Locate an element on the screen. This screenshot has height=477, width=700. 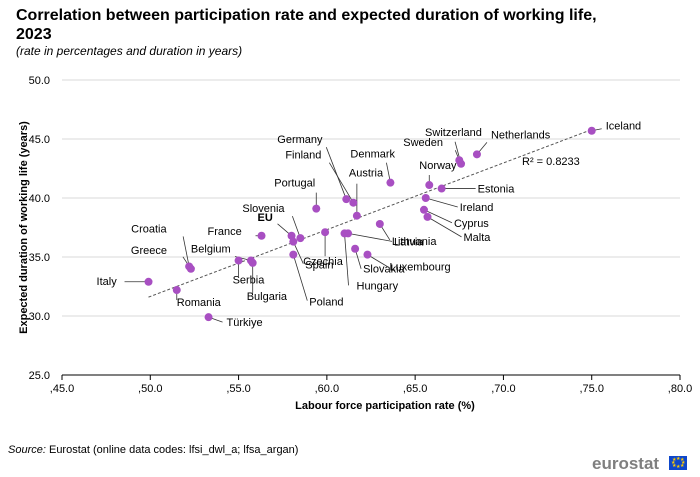
point-label: Germany is located at coordinates (300, 140).